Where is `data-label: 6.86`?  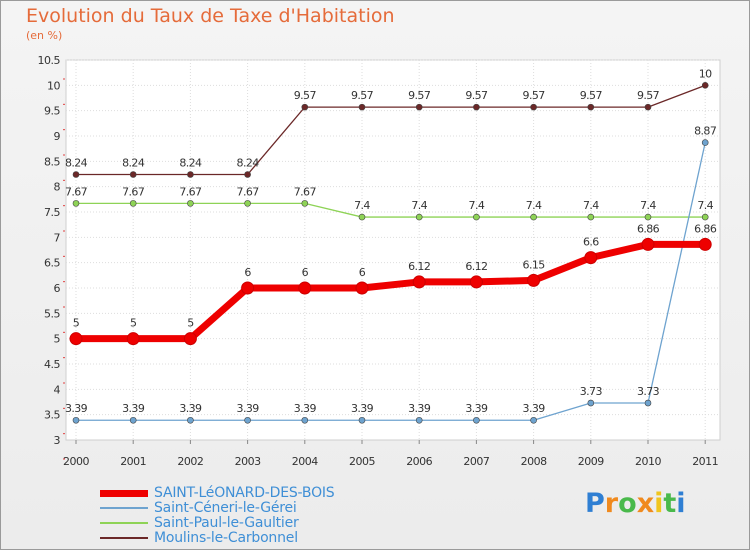 data-label: 6.86 is located at coordinates (648, 228).